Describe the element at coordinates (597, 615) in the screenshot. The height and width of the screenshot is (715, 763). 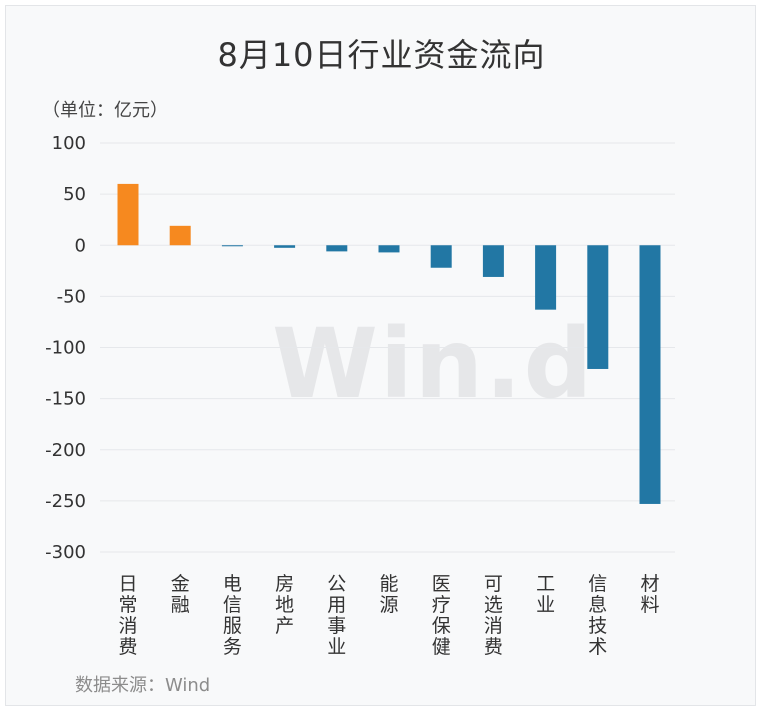
I see `x-category-label: 信息技术` at that location.